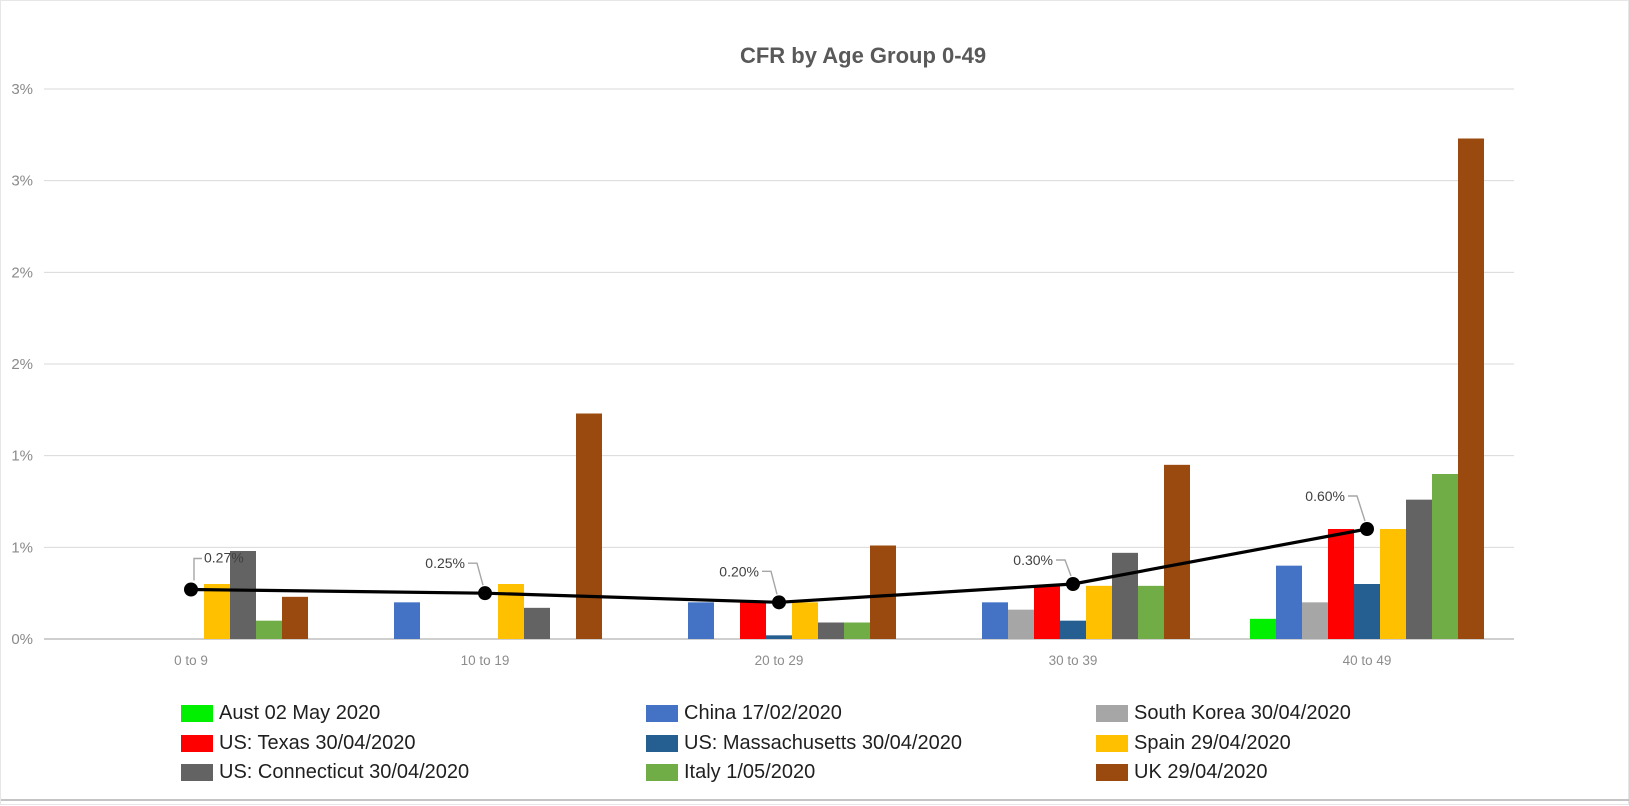 The width and height of the screenshot is (1629, 806). What do you see at coordinates (1073, 660) in the screenshot?
I see `x-axis-label: 30 to 39` at bounding box center [1073, 660].